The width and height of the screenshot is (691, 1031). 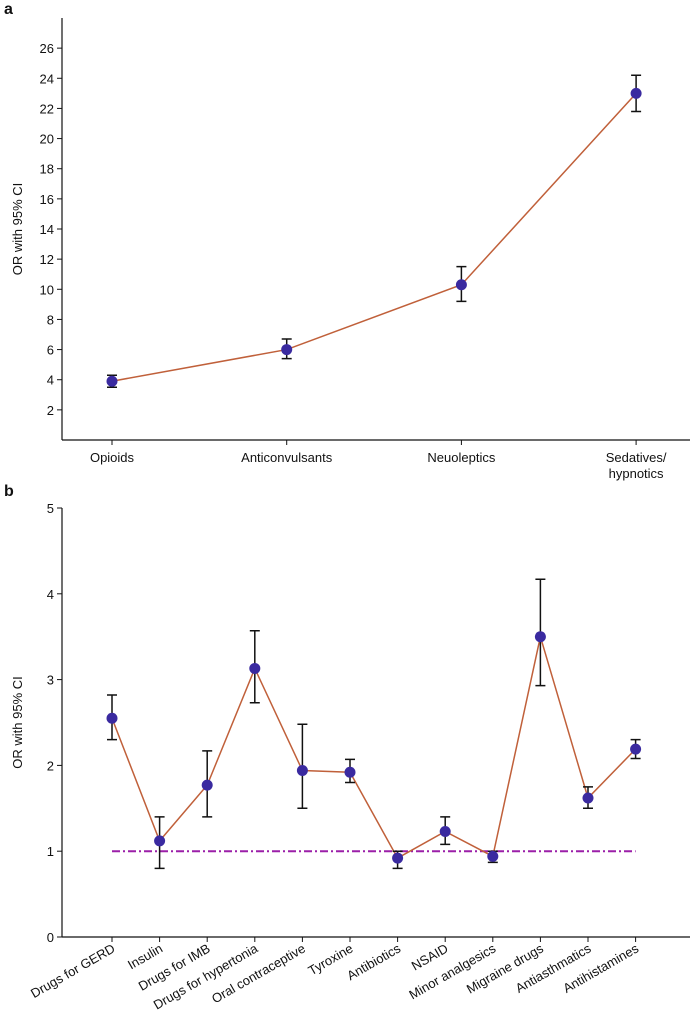 I want to click on y-tick-label: 12, so click(x=47, y=259).